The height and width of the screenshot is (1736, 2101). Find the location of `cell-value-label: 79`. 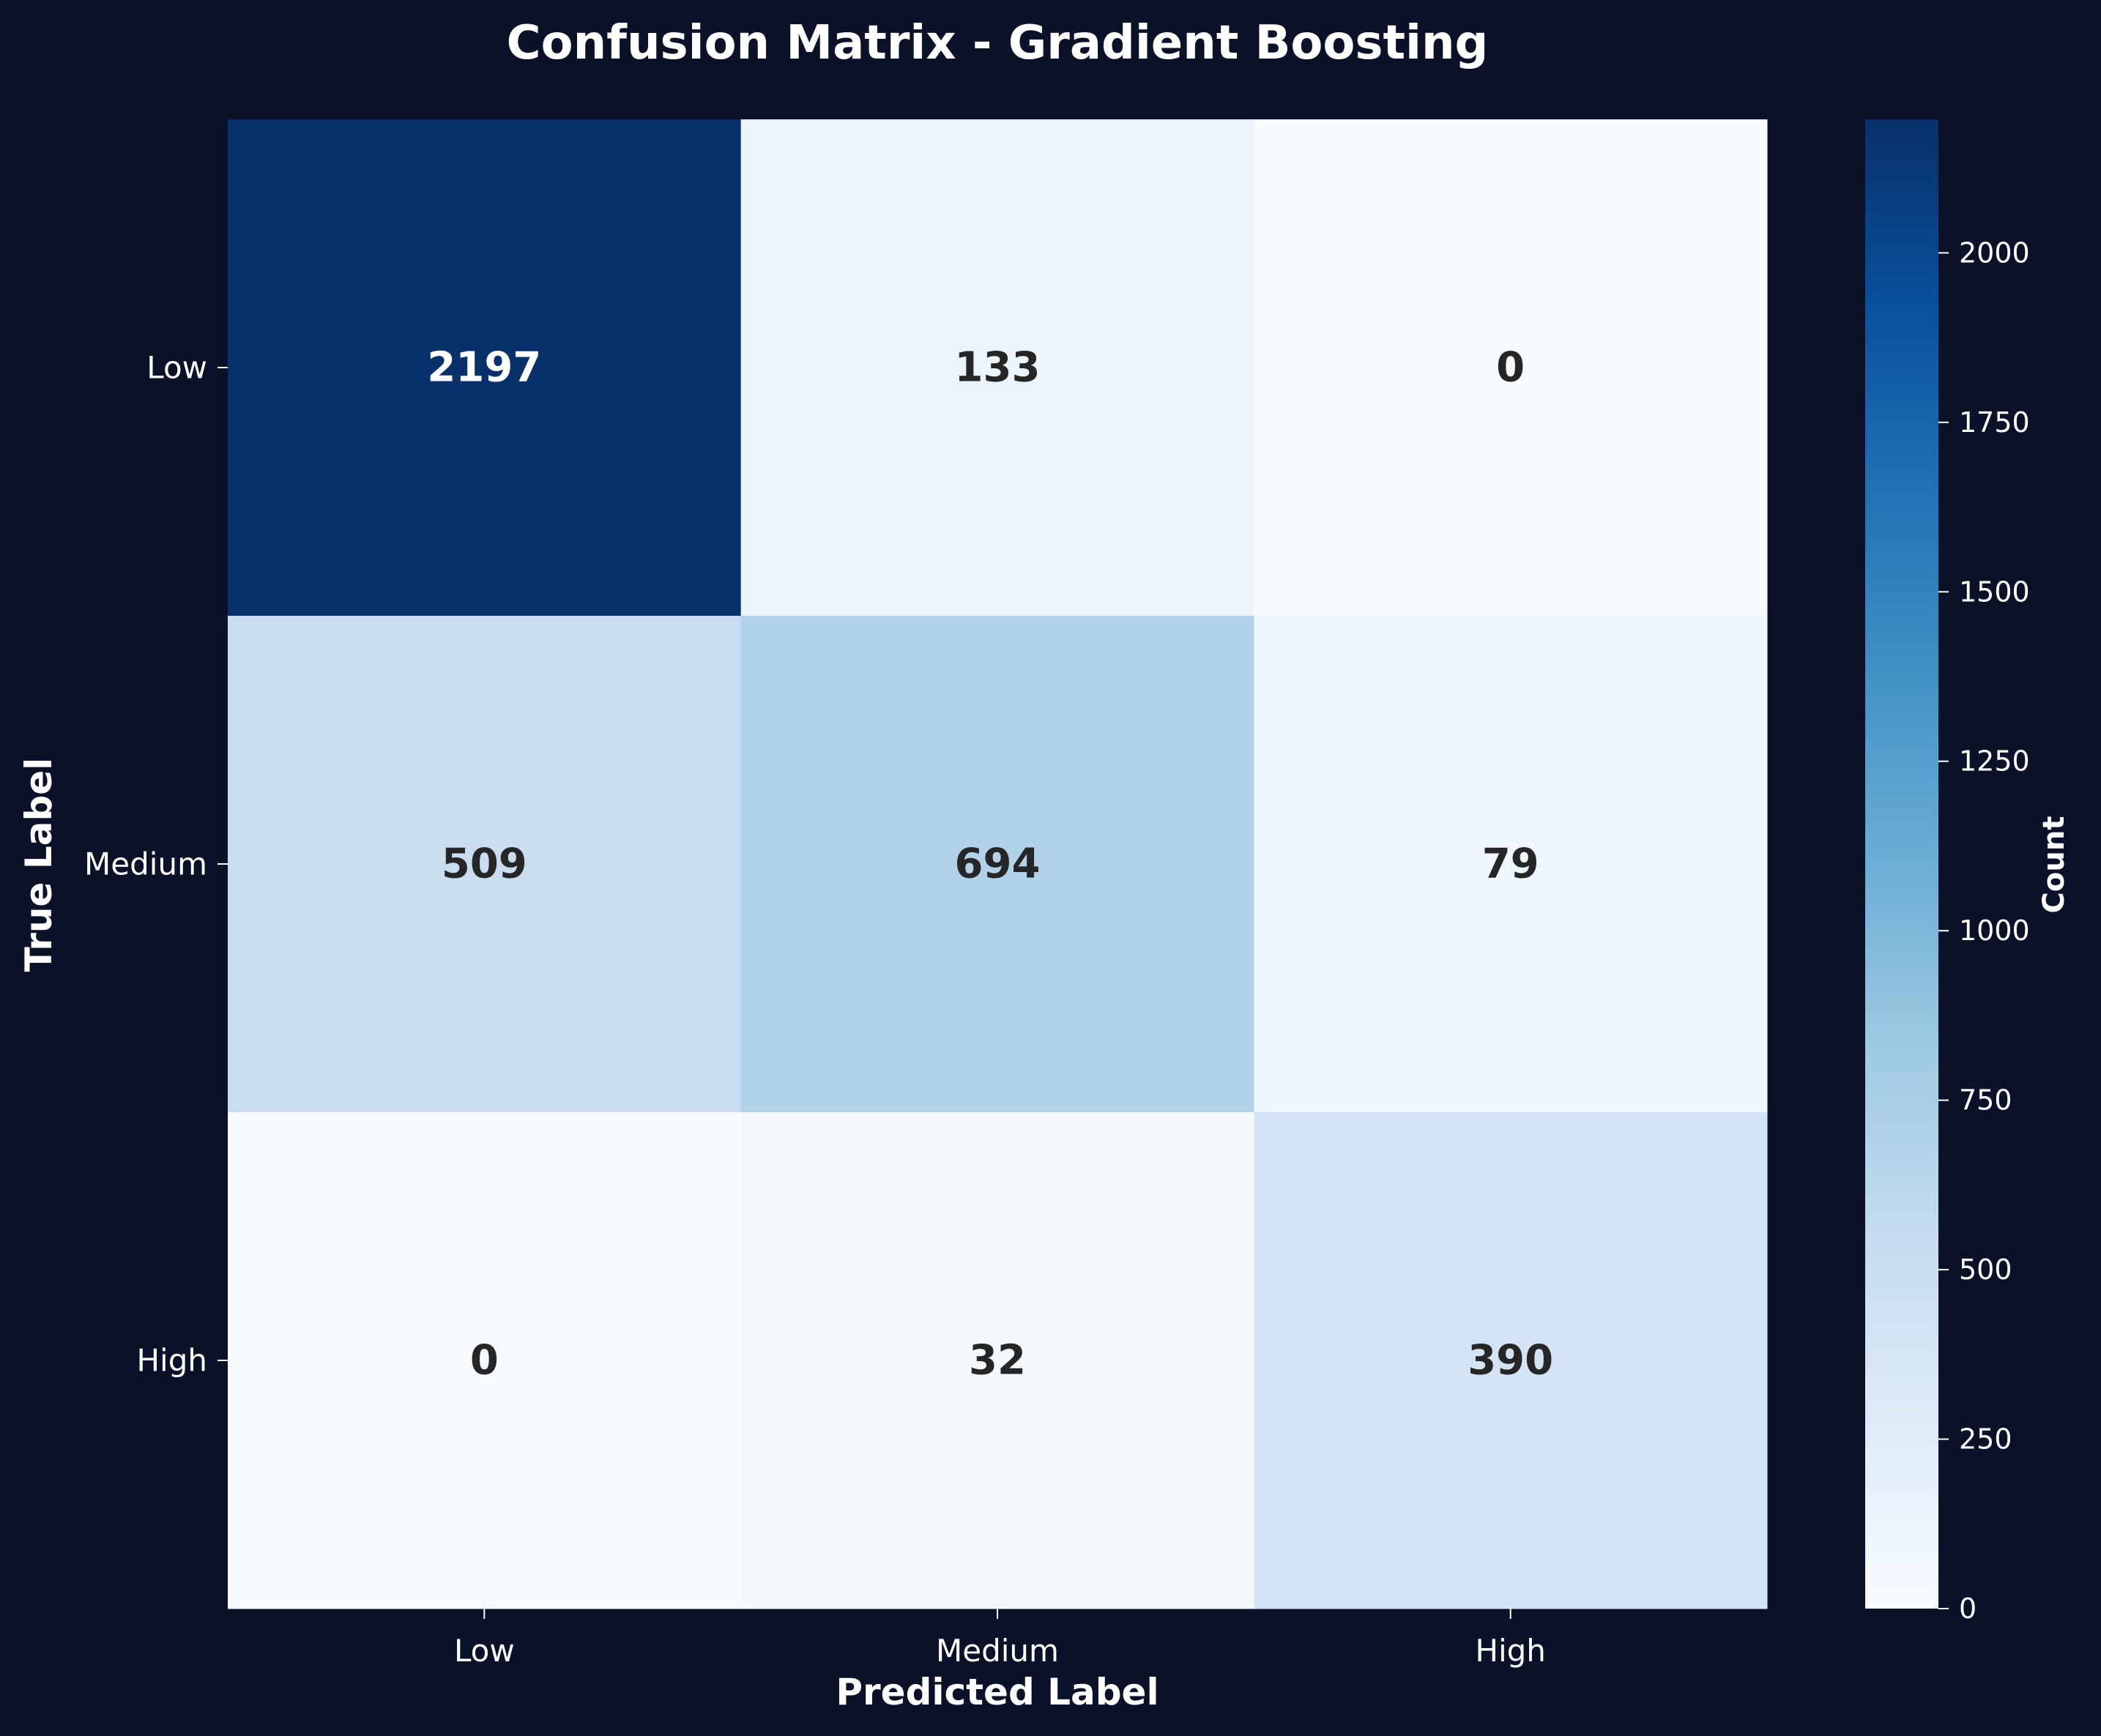

cell-value-label: 79 is located at coordinates (1510, 864).